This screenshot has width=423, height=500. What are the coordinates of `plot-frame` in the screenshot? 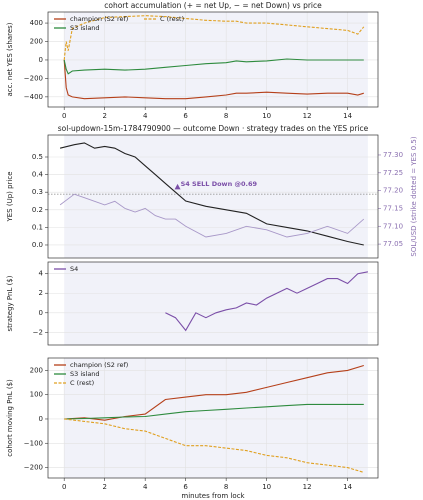 It's located at (213, 303).